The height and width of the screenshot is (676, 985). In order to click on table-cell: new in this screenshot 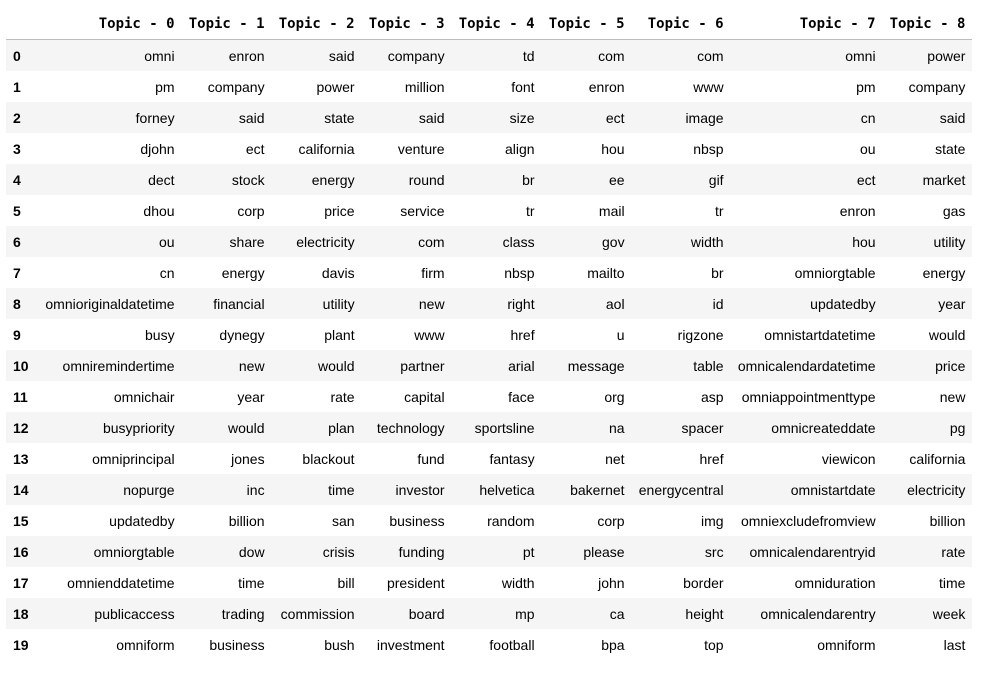, I will do `click(952, 396)`.